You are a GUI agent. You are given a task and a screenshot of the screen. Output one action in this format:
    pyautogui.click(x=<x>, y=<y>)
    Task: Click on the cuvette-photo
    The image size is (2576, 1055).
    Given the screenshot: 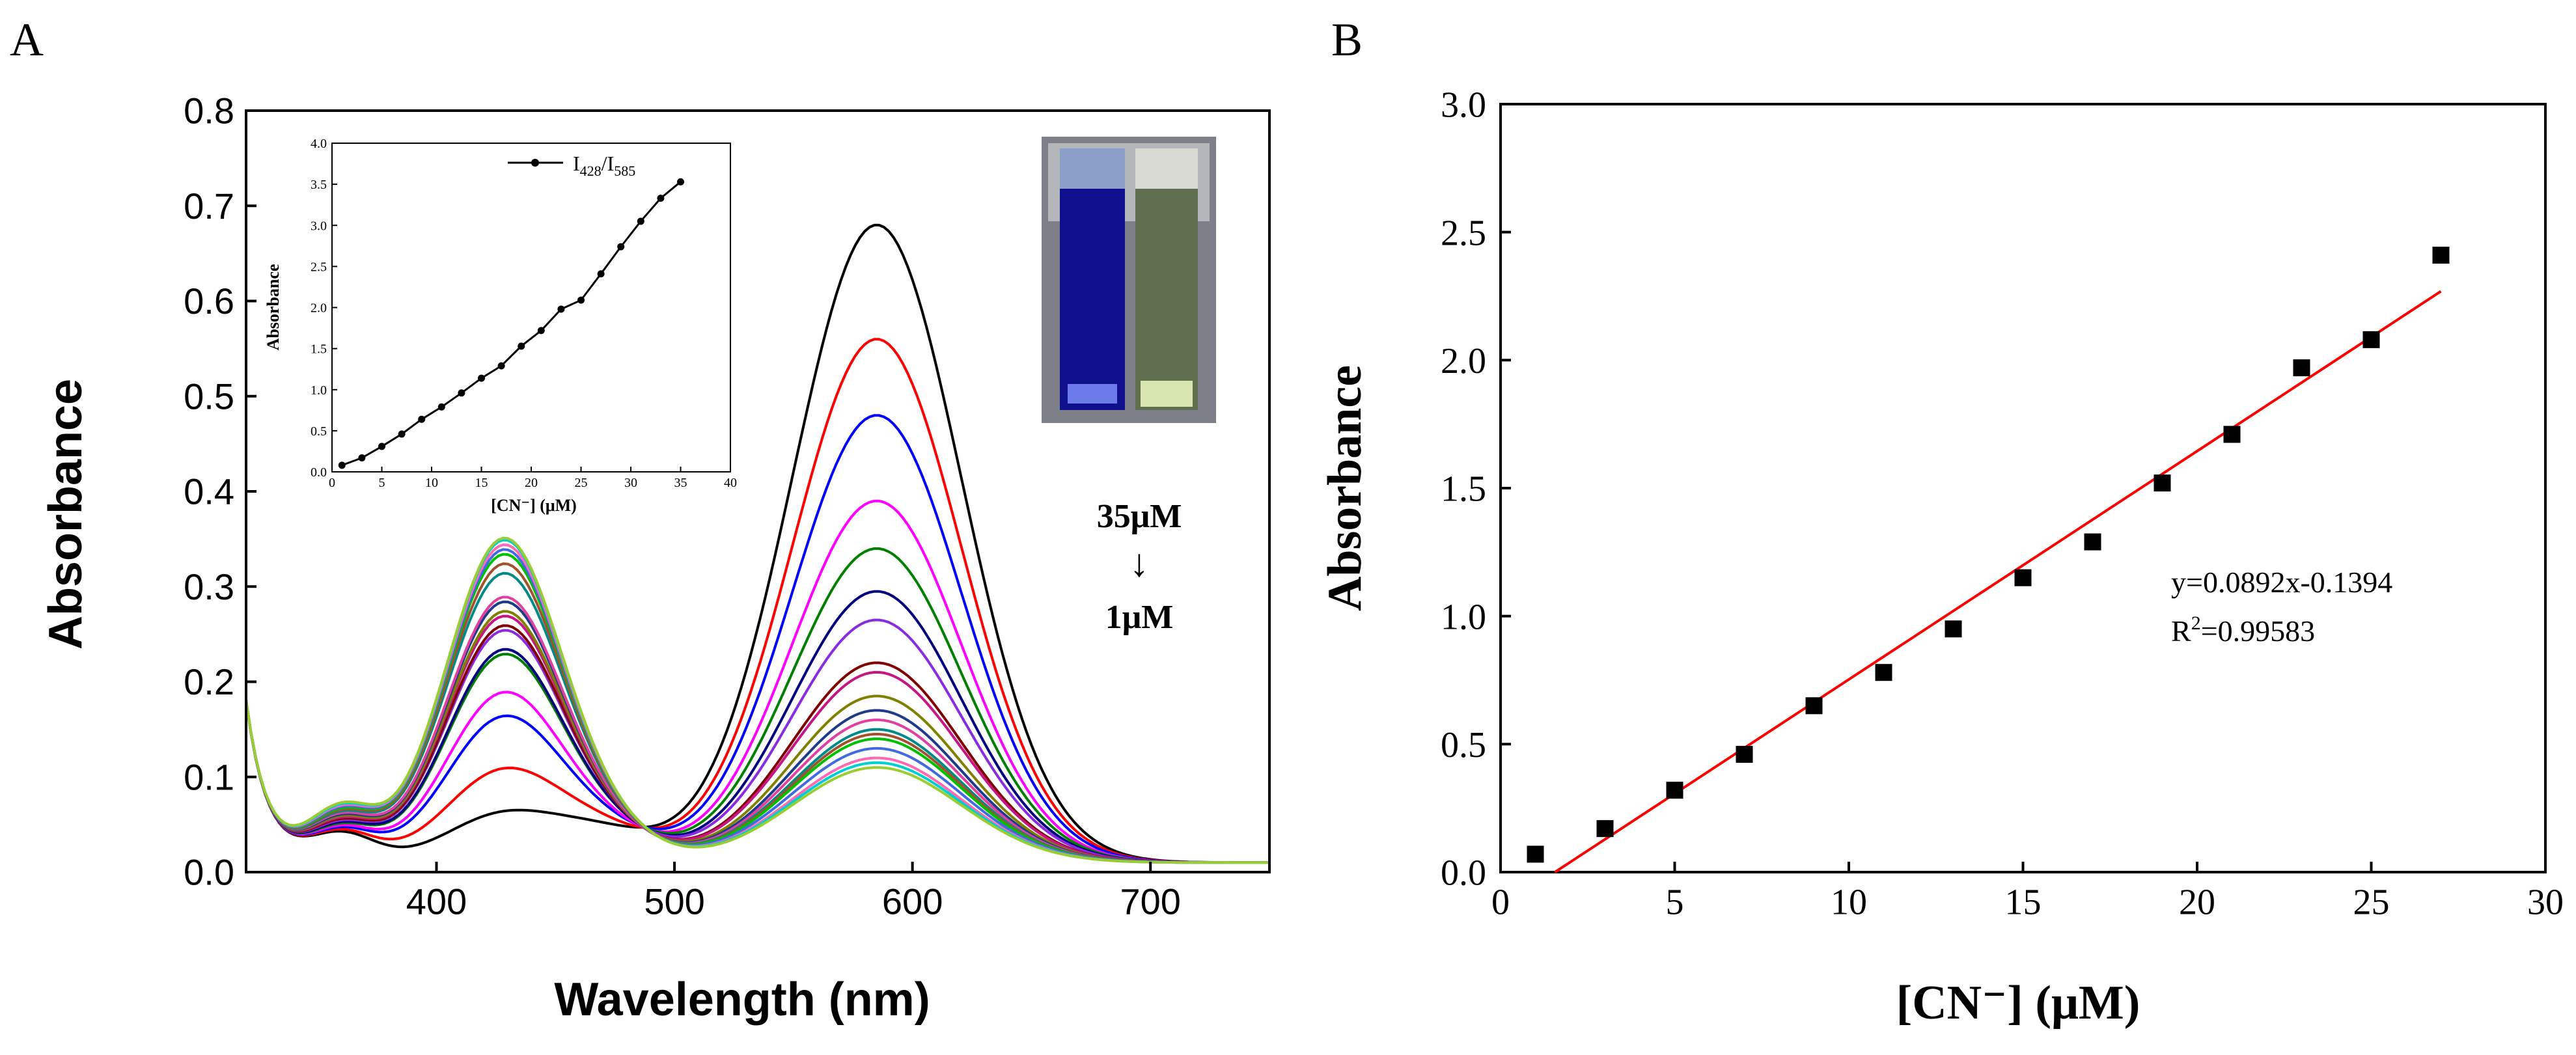 What is the action you would take?
    pyautogui.click(x=1129, y=280)
    